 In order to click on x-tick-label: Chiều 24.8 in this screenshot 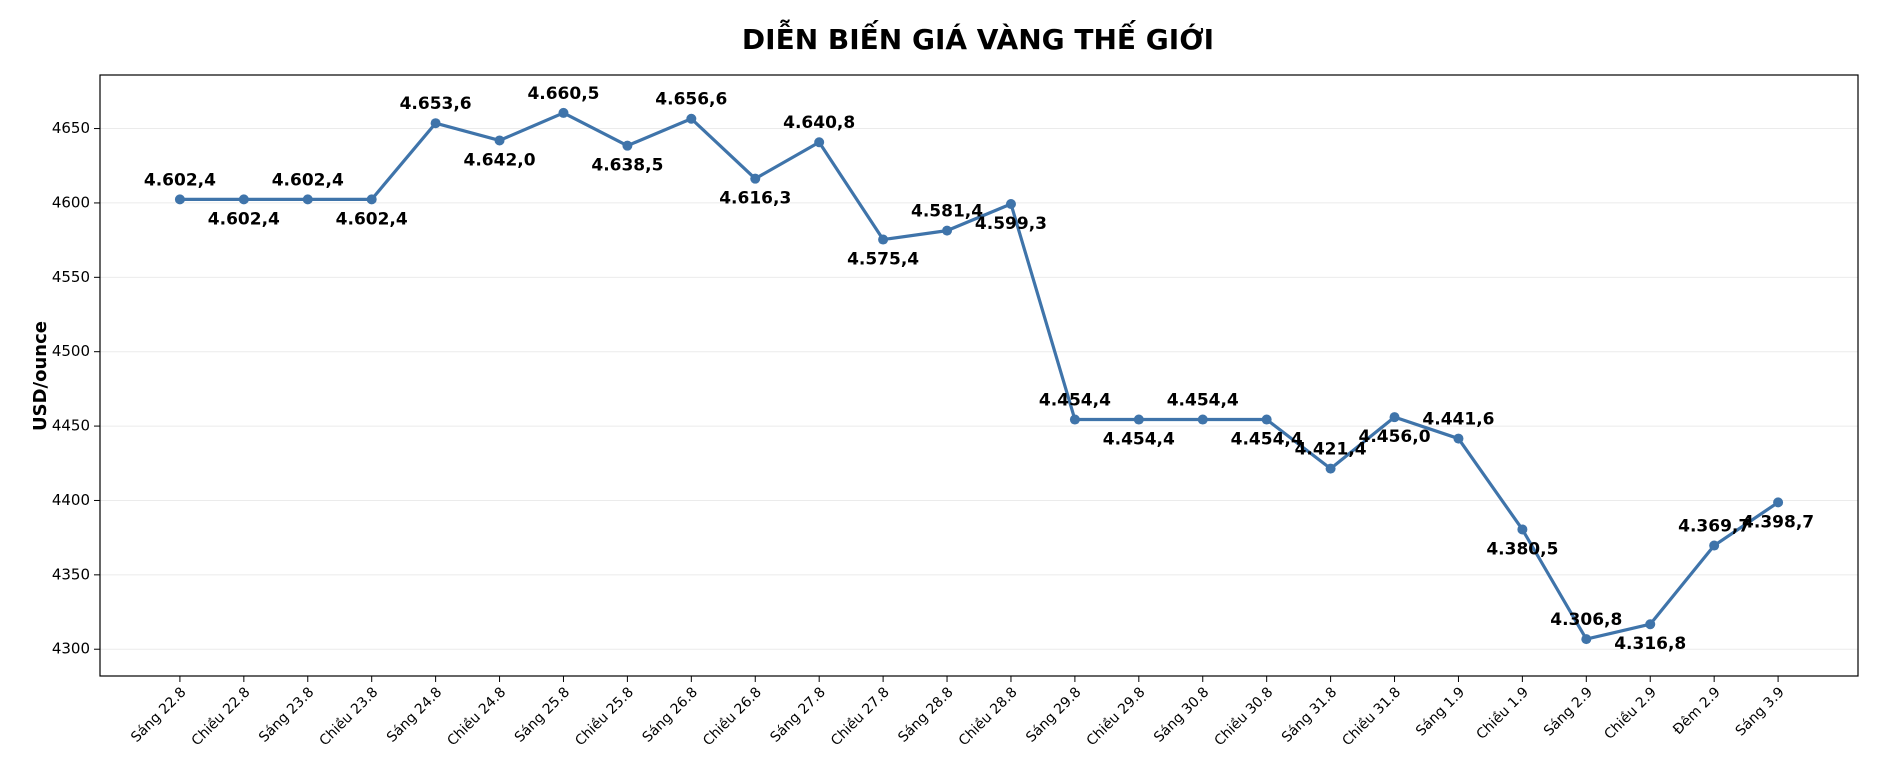, I will do `click(477, 717)`.